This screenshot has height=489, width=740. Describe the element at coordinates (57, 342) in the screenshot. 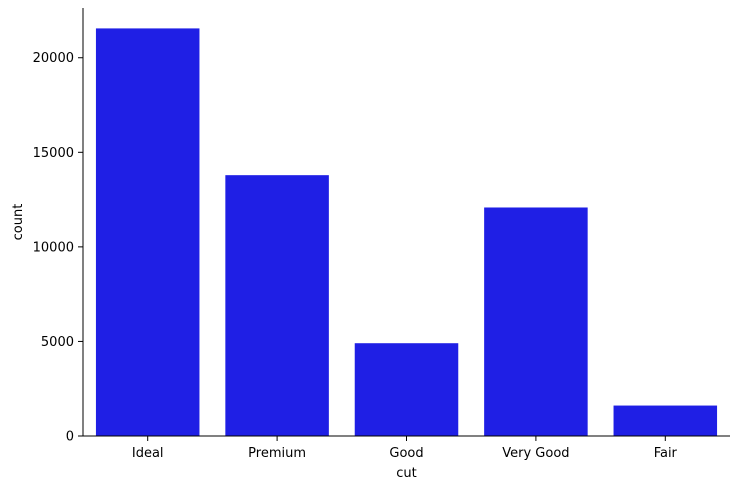

I see `y-tick-label: 5000` at that location.